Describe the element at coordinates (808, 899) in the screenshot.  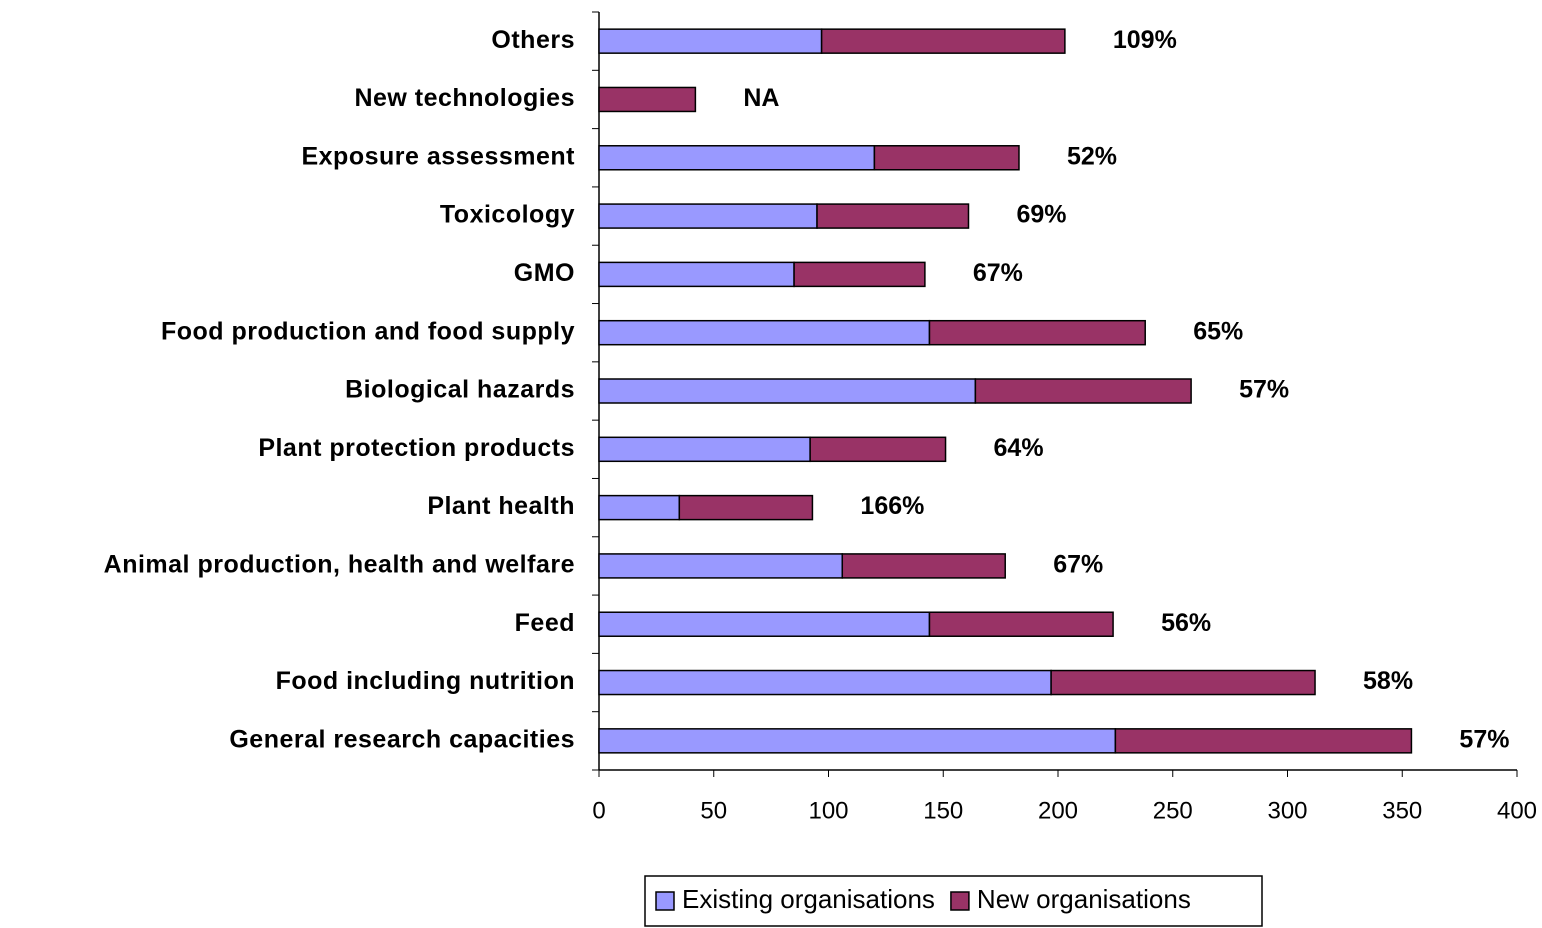
I see `legend-label: Existing organisations` at that location.